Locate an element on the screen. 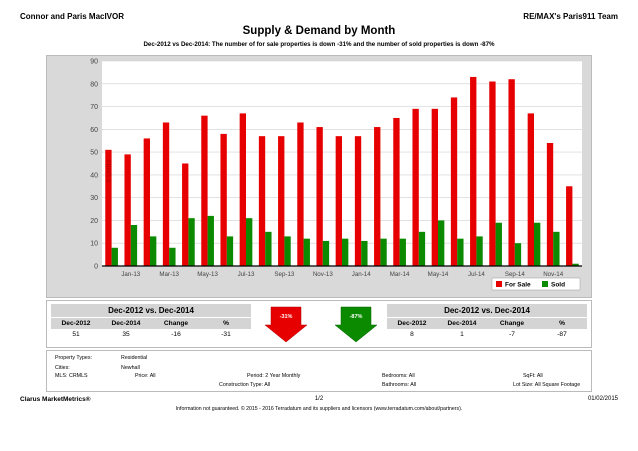  x-tick-label: May-14 is located at coordinates (438, 274).